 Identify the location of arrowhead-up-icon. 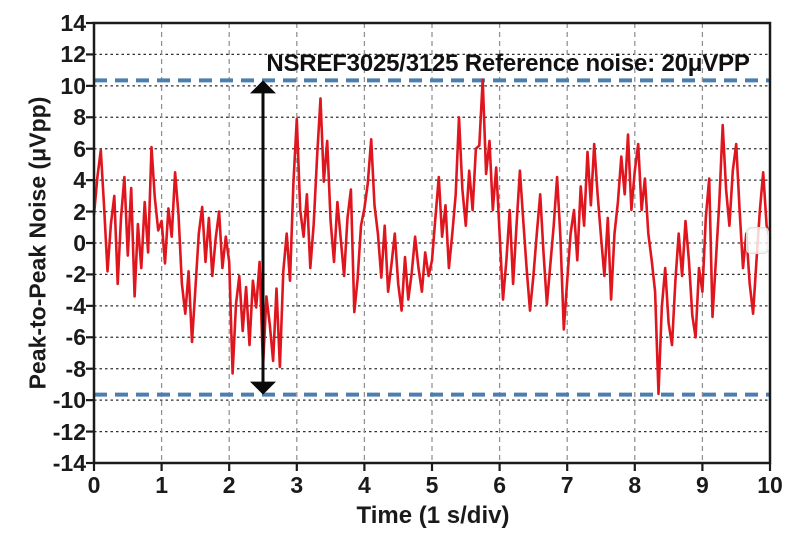
(263, 87).